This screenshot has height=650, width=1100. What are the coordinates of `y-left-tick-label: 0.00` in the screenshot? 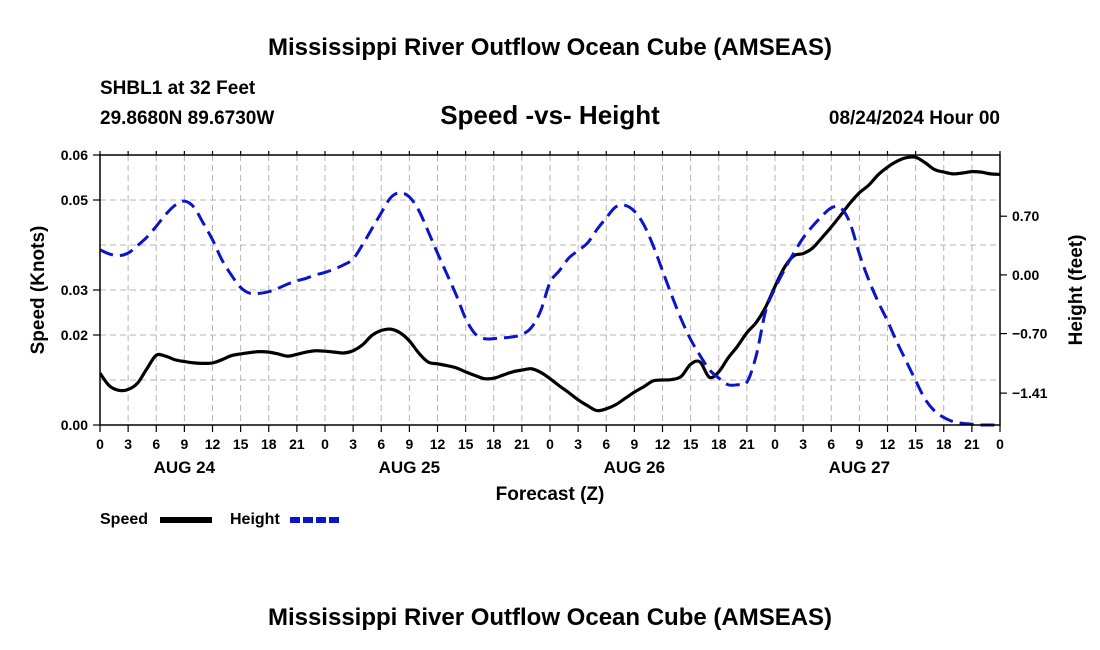 It's located at (74, 425).